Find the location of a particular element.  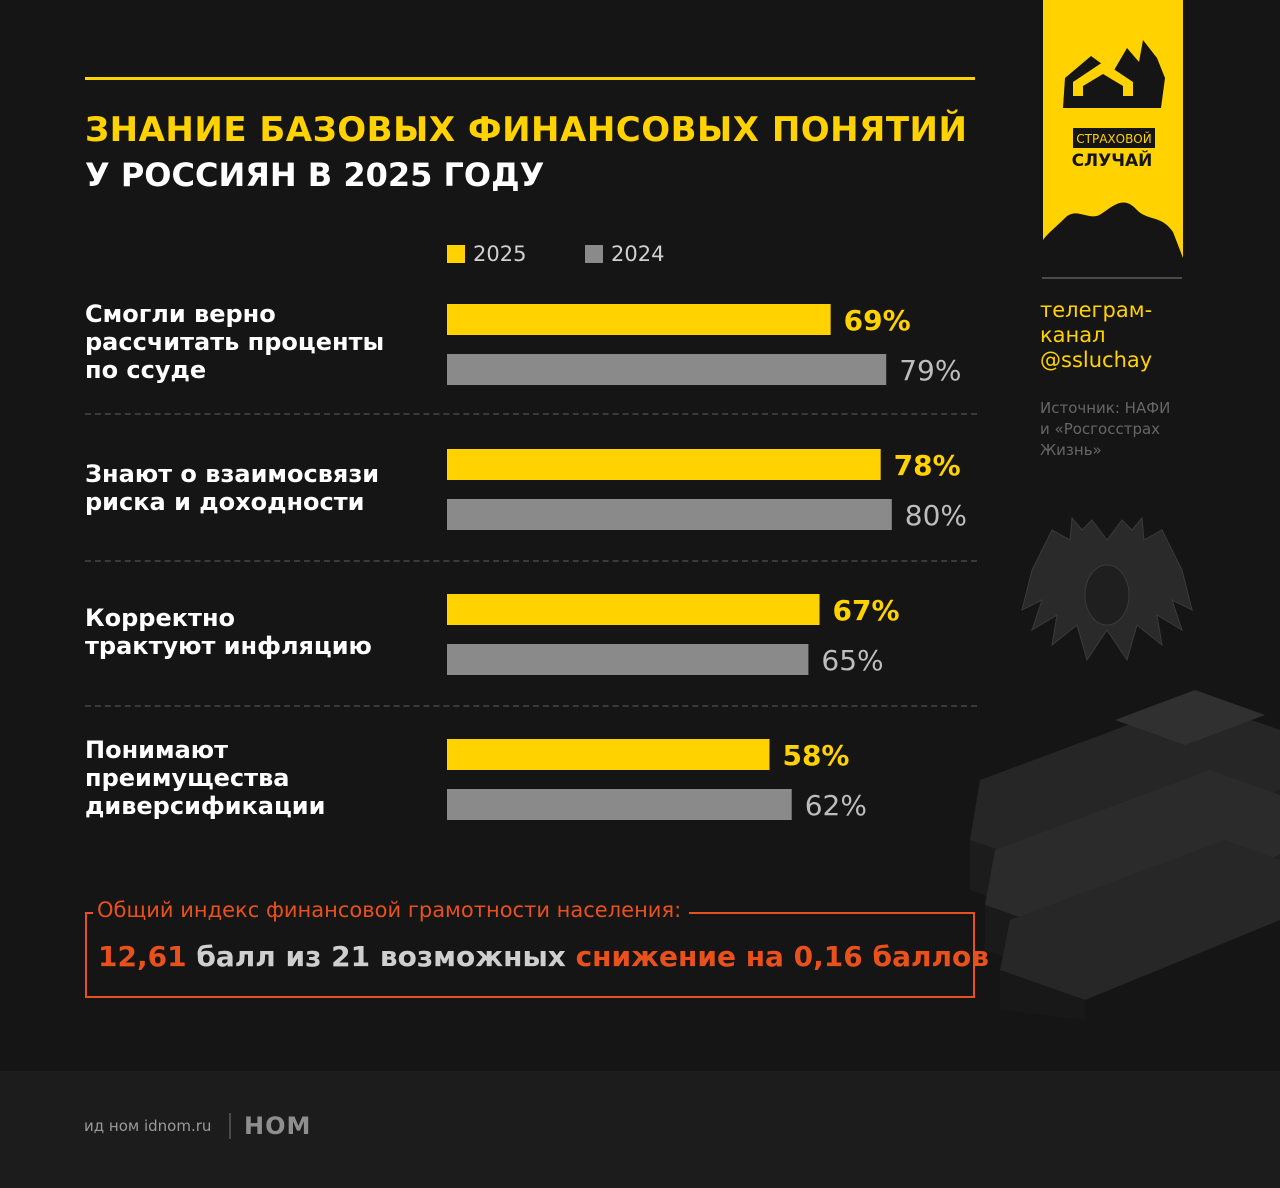

value-label-2024-3: 65% is located at coordinates (852, 660).